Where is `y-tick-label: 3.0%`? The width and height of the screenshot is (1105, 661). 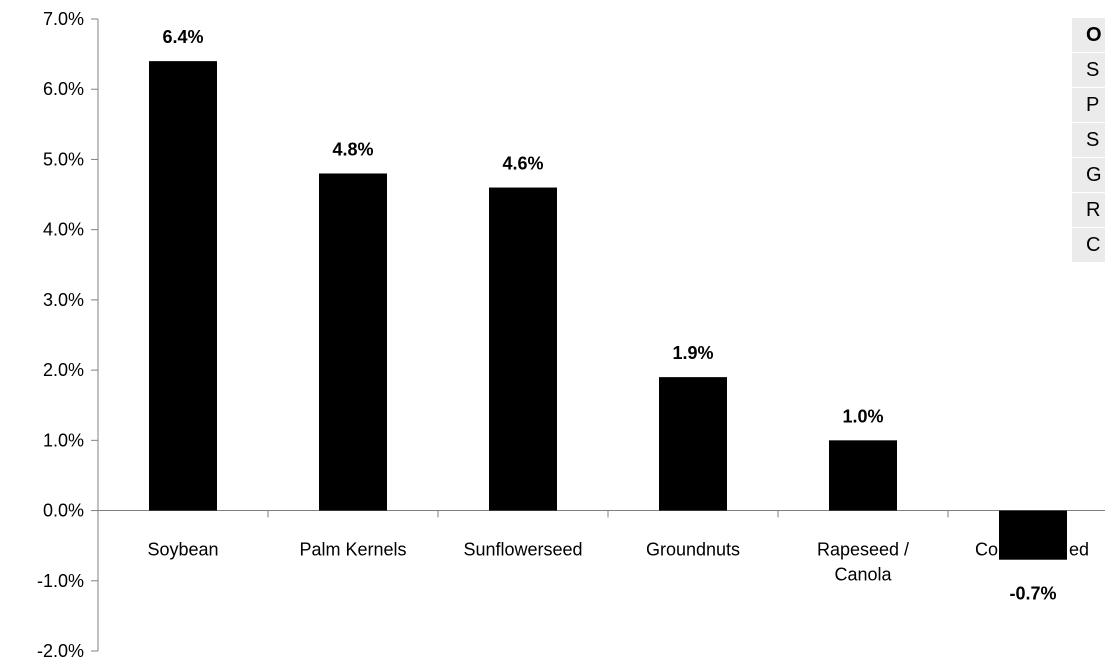 y-tick-label: 3.0% is located at coordinates (63, 300).